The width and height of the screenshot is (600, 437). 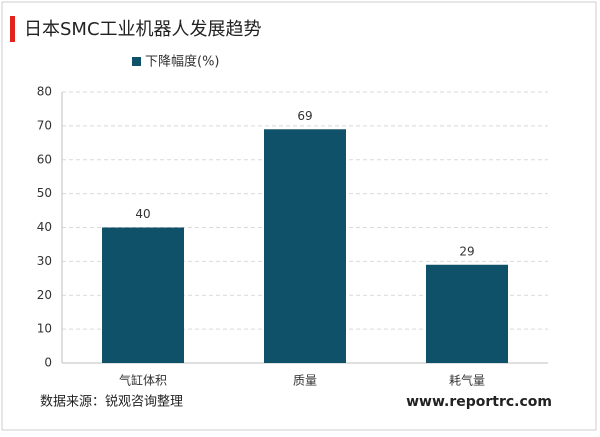 What do you see at coordinates (466, 251) in the screenshot?
I see `data-label: 29` at bounding box center [466, 251].